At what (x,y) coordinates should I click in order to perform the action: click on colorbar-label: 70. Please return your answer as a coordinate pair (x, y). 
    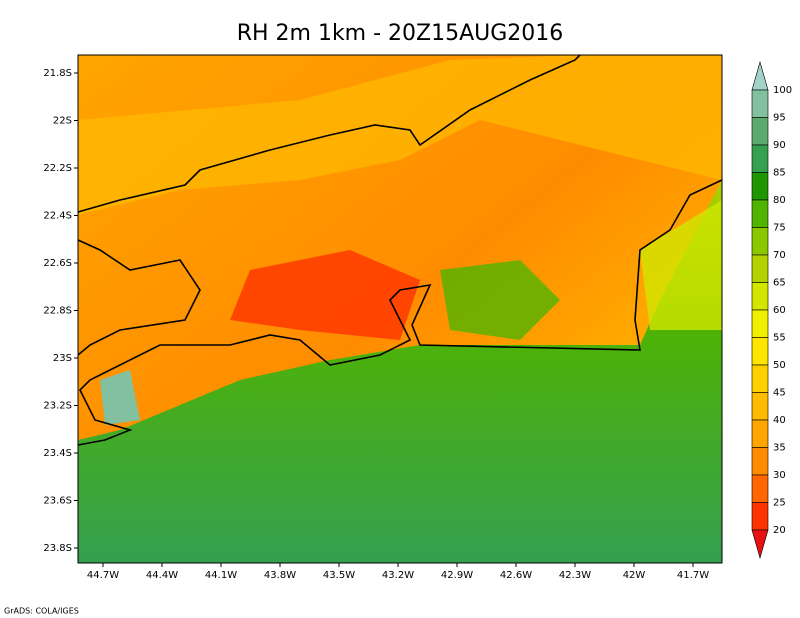
    Looking at the image, I should click on (779, 255).